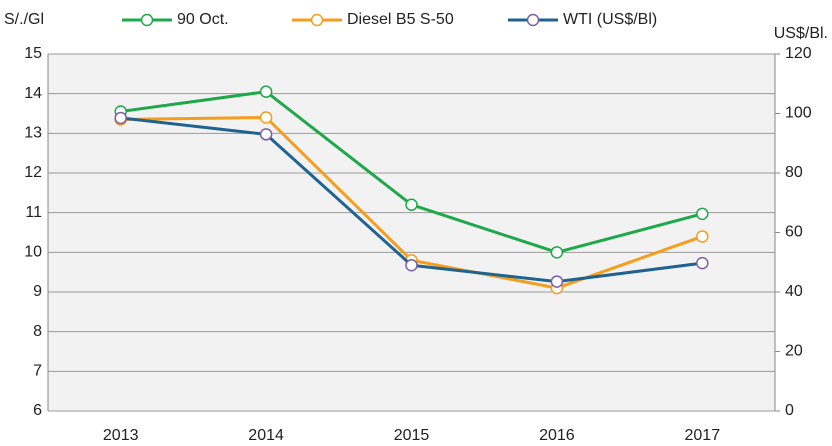  What do you see at coordinates (794, 232) in the screenshot?
I see `y2-tick-label: 60` at bounding box center [794, 232].